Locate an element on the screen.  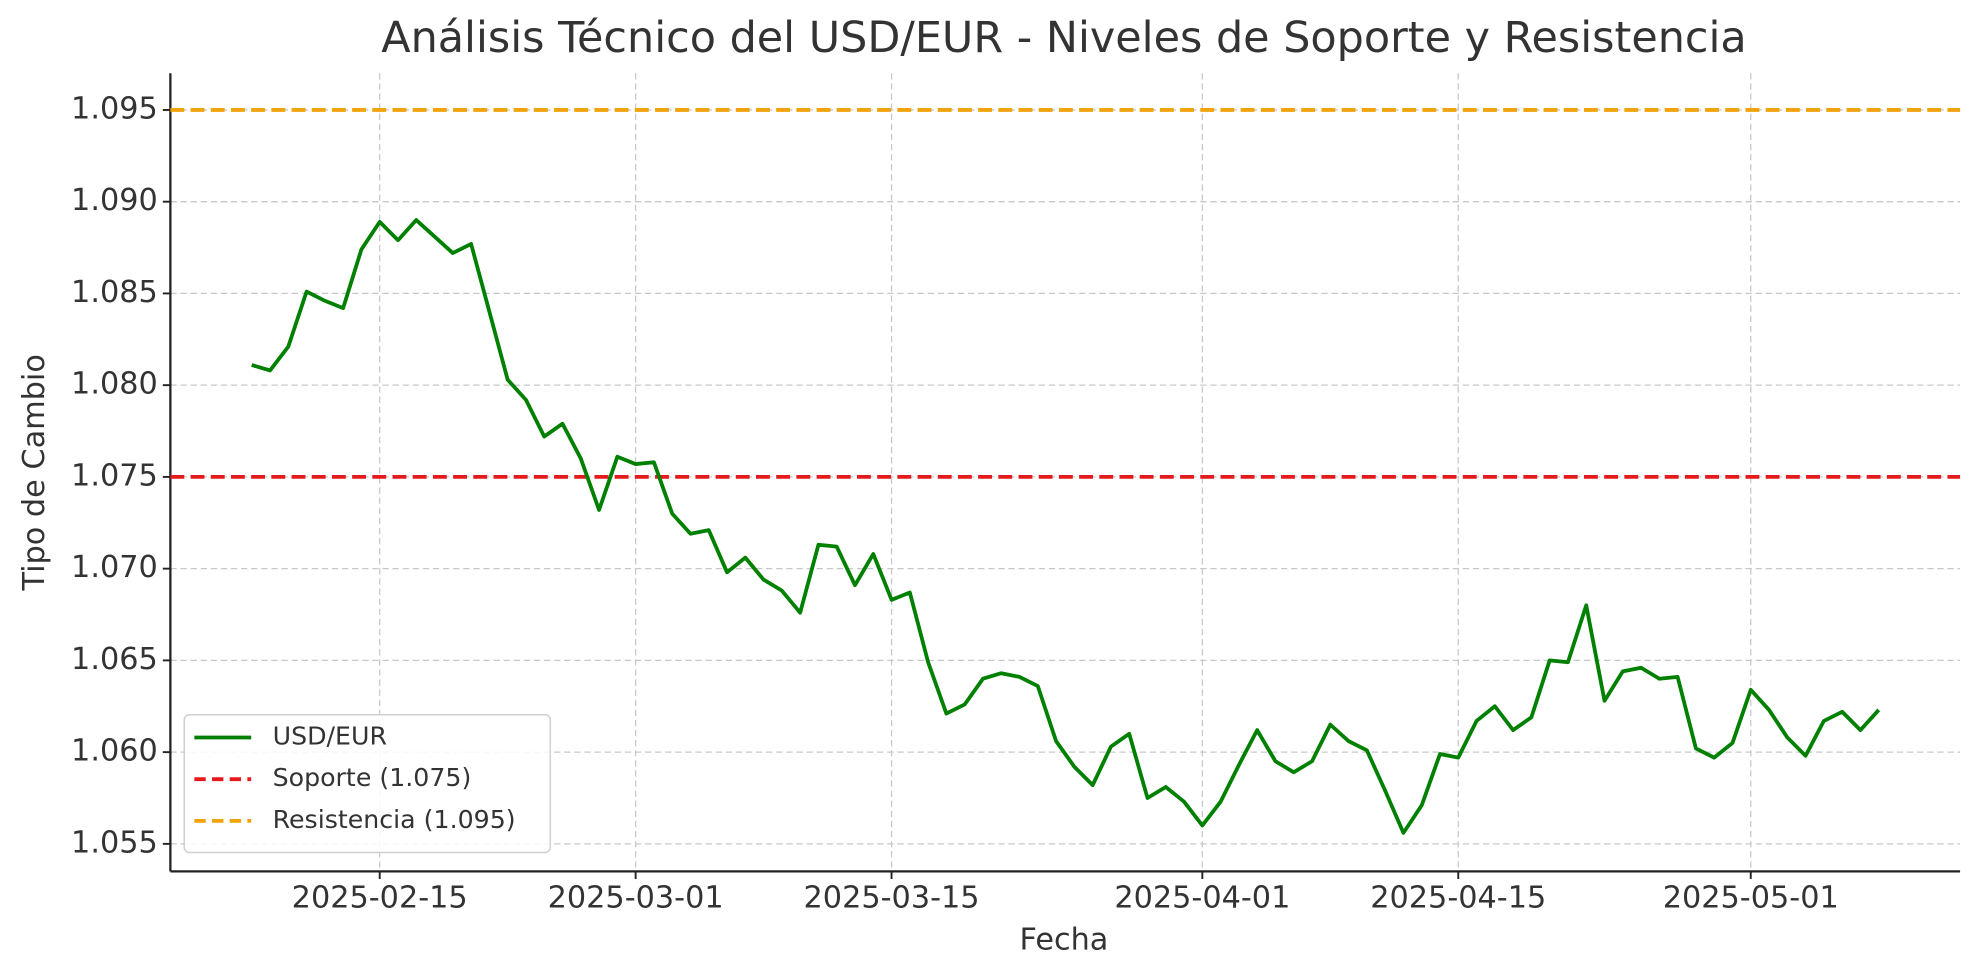
x-tick-label: 2025-02-15 is located at coordinates (380, 898).